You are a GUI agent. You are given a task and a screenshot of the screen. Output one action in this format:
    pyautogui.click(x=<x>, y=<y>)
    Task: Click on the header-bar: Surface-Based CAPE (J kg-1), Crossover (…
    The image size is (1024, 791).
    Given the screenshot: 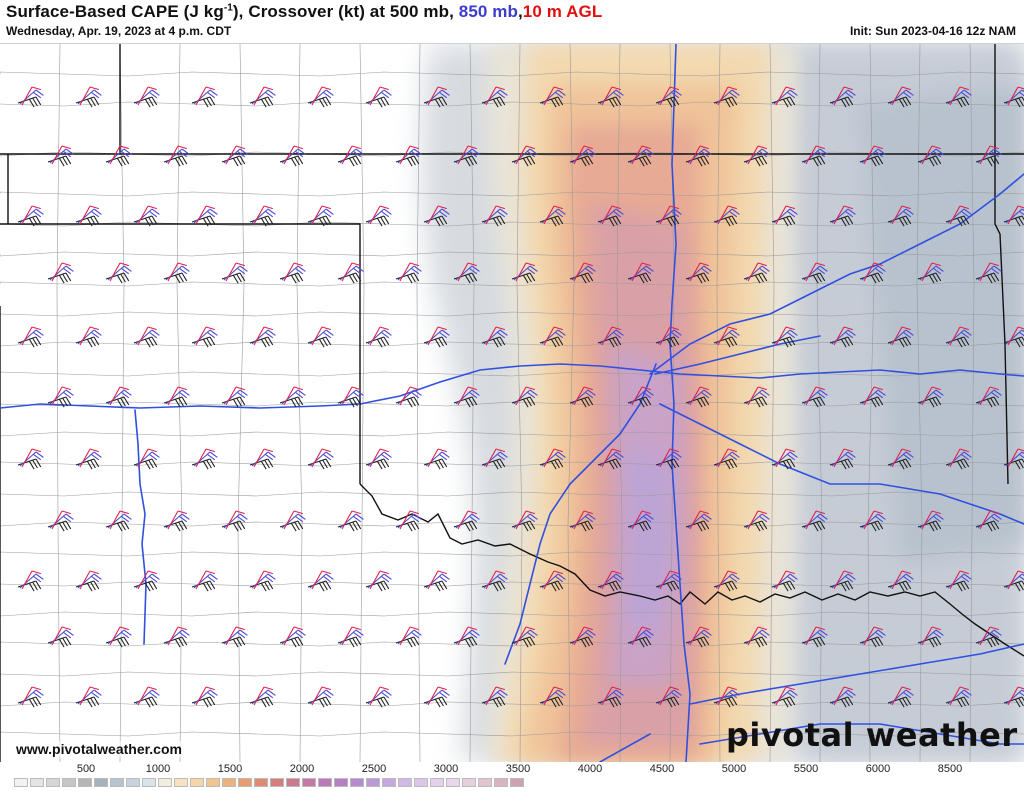 What is the action you would take?
    pyautogui.click(x=512, y=22)
    